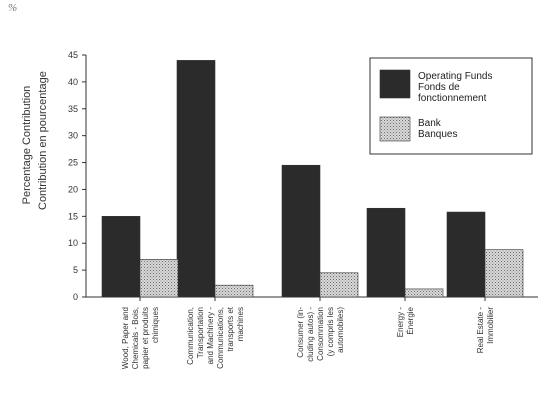 This screenshot has width=541, height=407. I want to click on category-label-line: chimiques, so click(155, 325).